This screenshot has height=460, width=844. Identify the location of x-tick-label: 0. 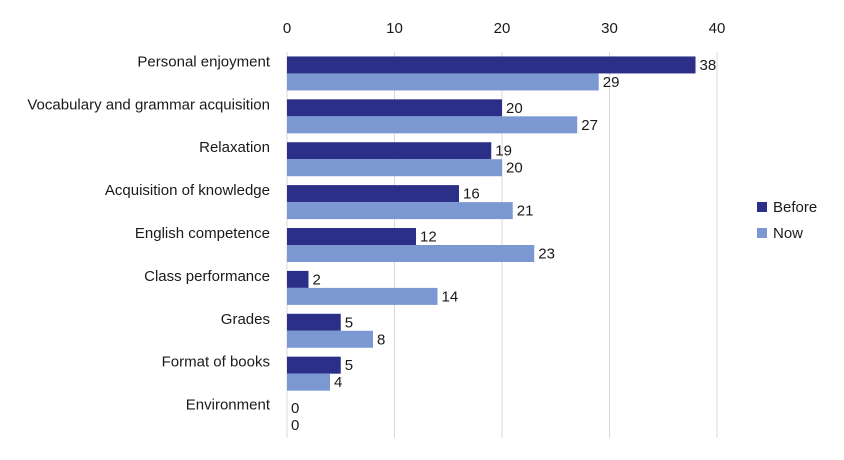
(287, 28).